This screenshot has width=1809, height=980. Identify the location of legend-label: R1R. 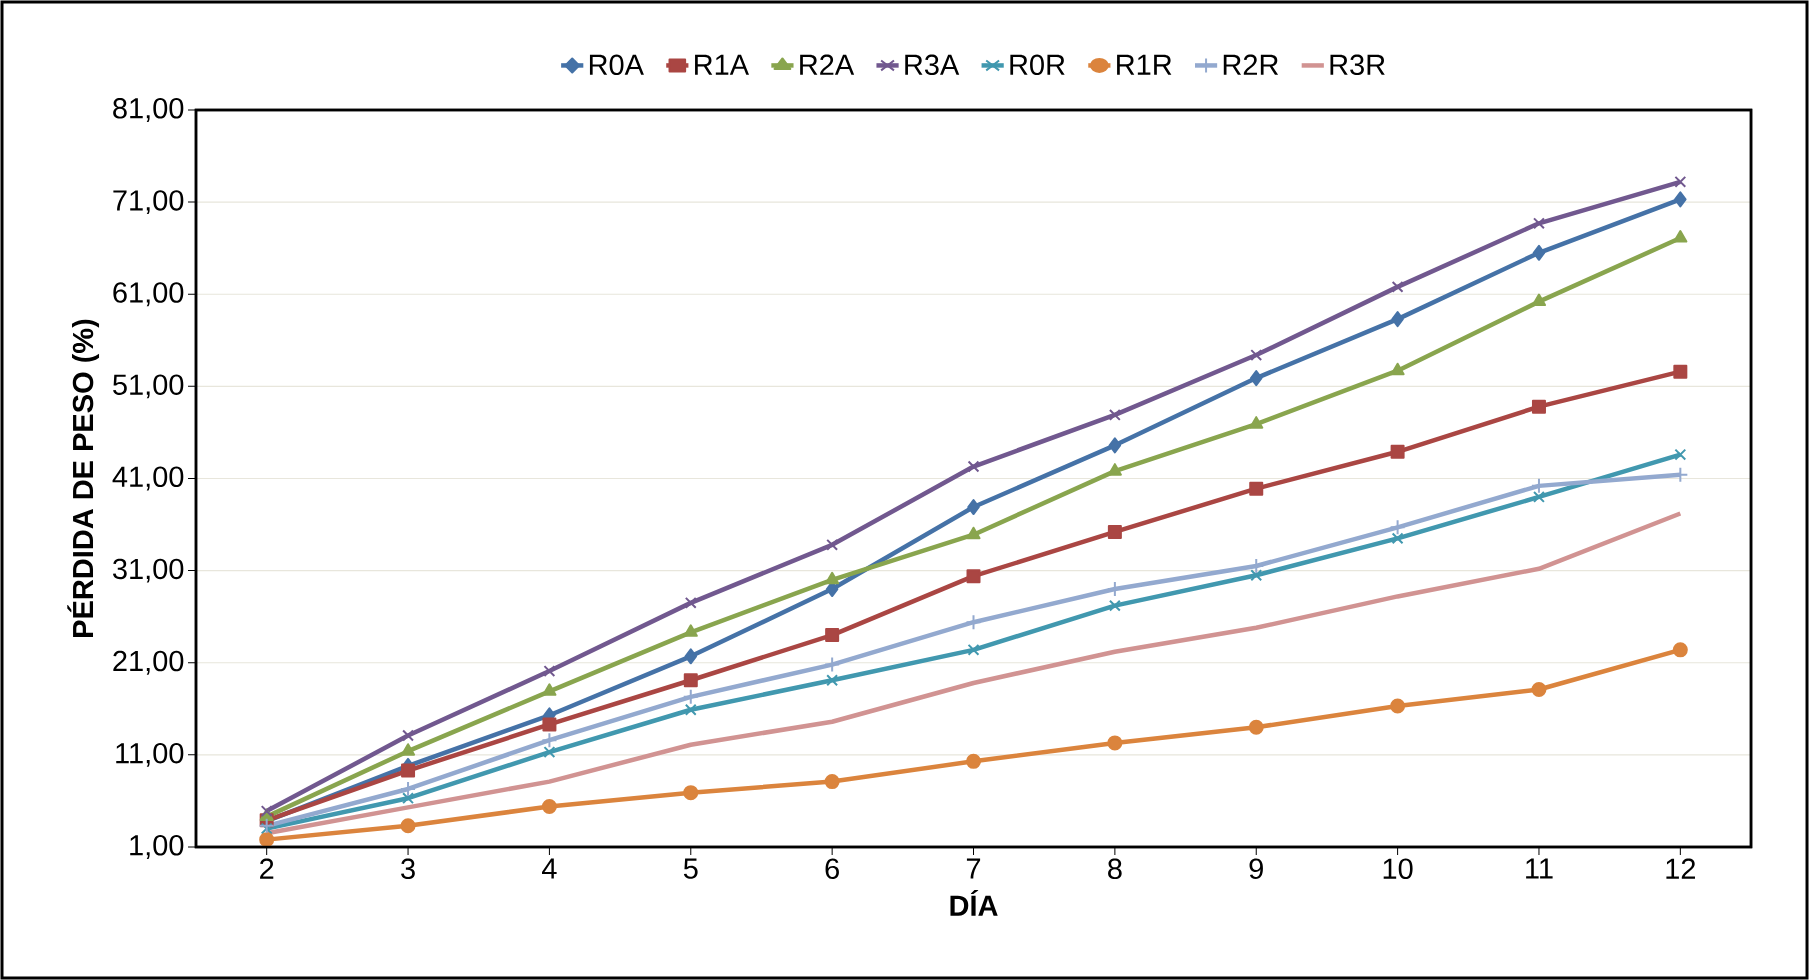
(1144, 64).